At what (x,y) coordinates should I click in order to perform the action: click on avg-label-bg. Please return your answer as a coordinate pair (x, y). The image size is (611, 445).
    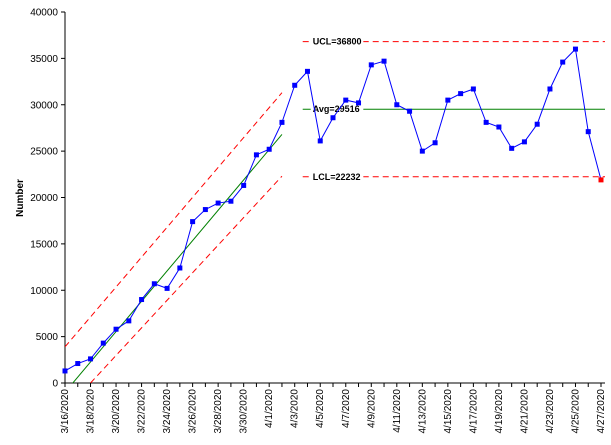
    Looking at the image, I should click on (337, 109).